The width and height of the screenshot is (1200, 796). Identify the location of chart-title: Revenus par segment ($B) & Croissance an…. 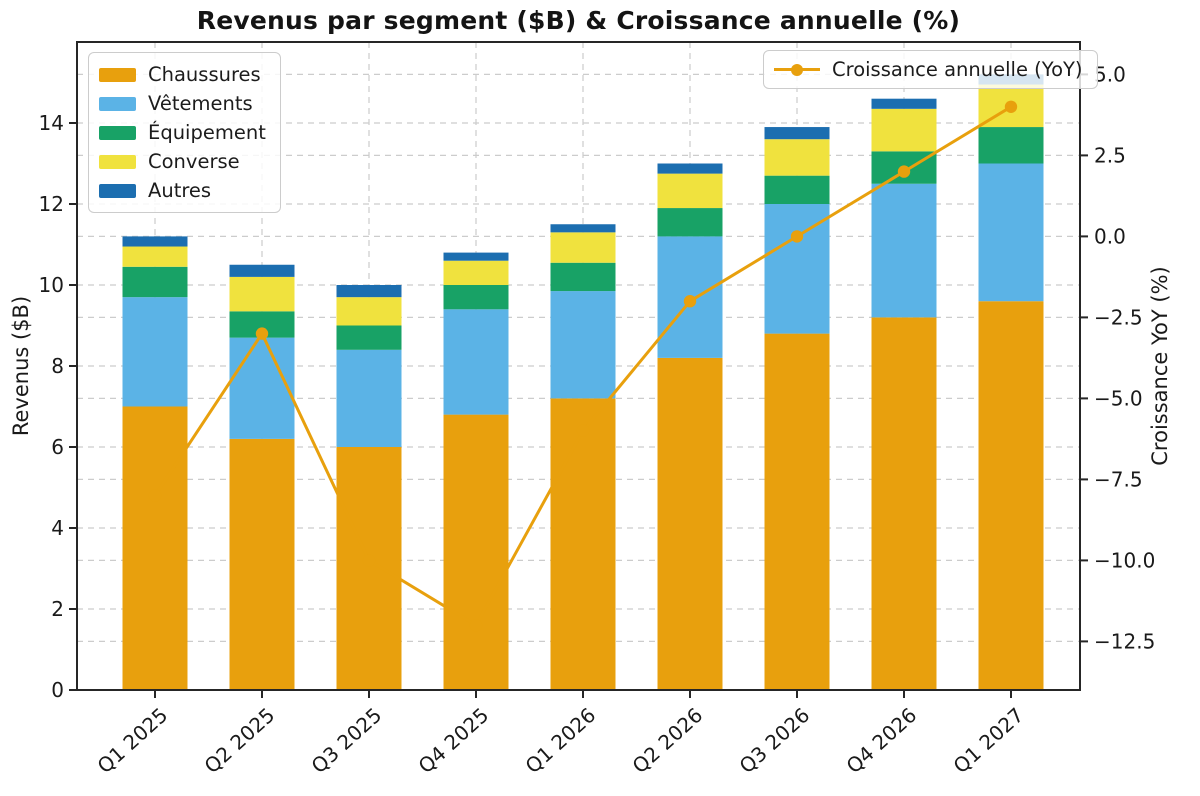
(578, 20).